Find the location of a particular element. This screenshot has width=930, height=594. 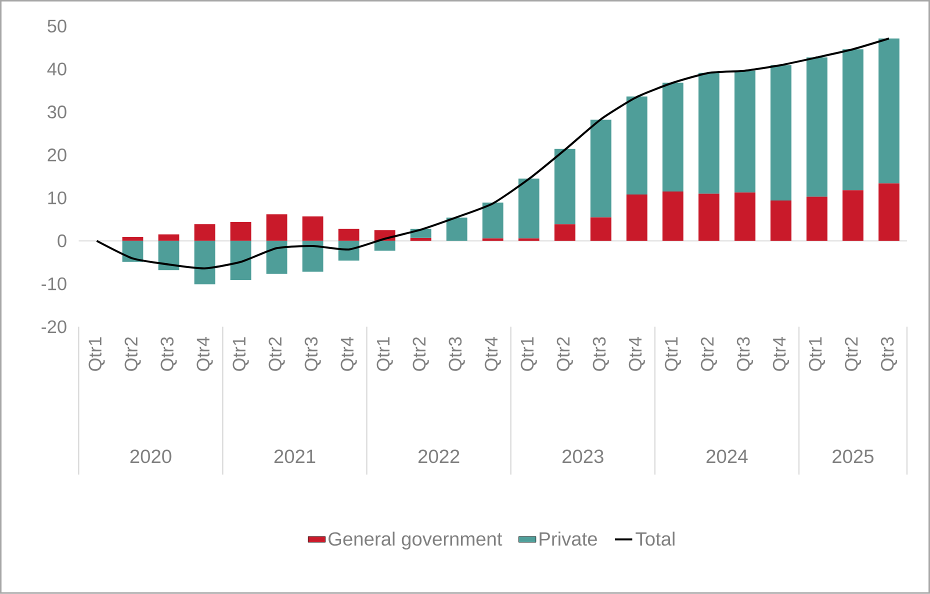

text: 2021 is located at coordinates (295, 457).